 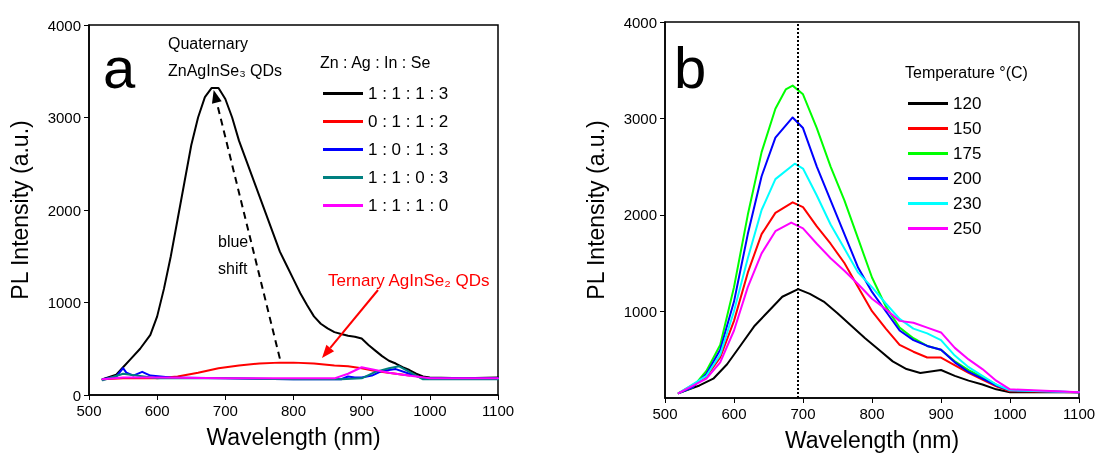 I want to click on annotation: Ternary AgInSe₂ QDs, so click(x=409, y=280).